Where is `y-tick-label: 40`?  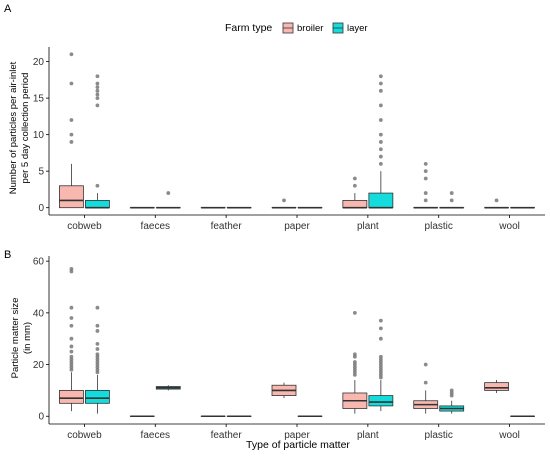
y-tick-label: 40 is located at coordinates (39, 313).